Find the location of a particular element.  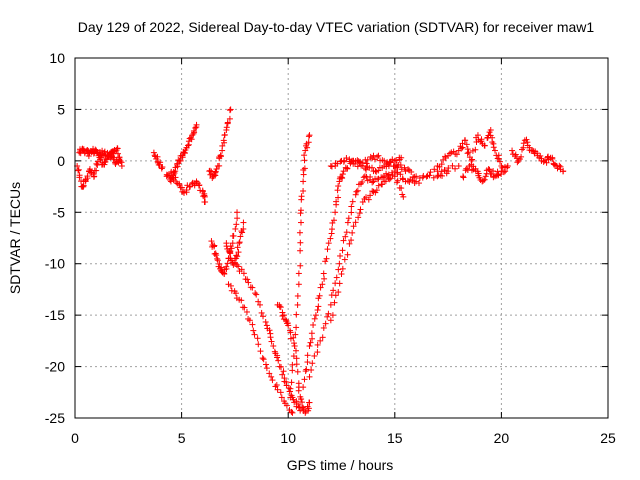

x-tick-label: 15 is located at coordinates (395, 438).